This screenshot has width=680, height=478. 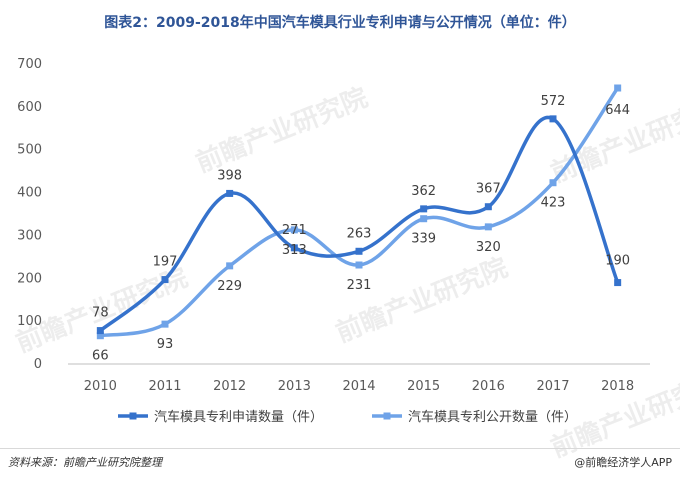 What do you see at coordinates (358, 386) in the screenshot?
I see `x-tick-label: 2014` at bounding box center [358, 386].